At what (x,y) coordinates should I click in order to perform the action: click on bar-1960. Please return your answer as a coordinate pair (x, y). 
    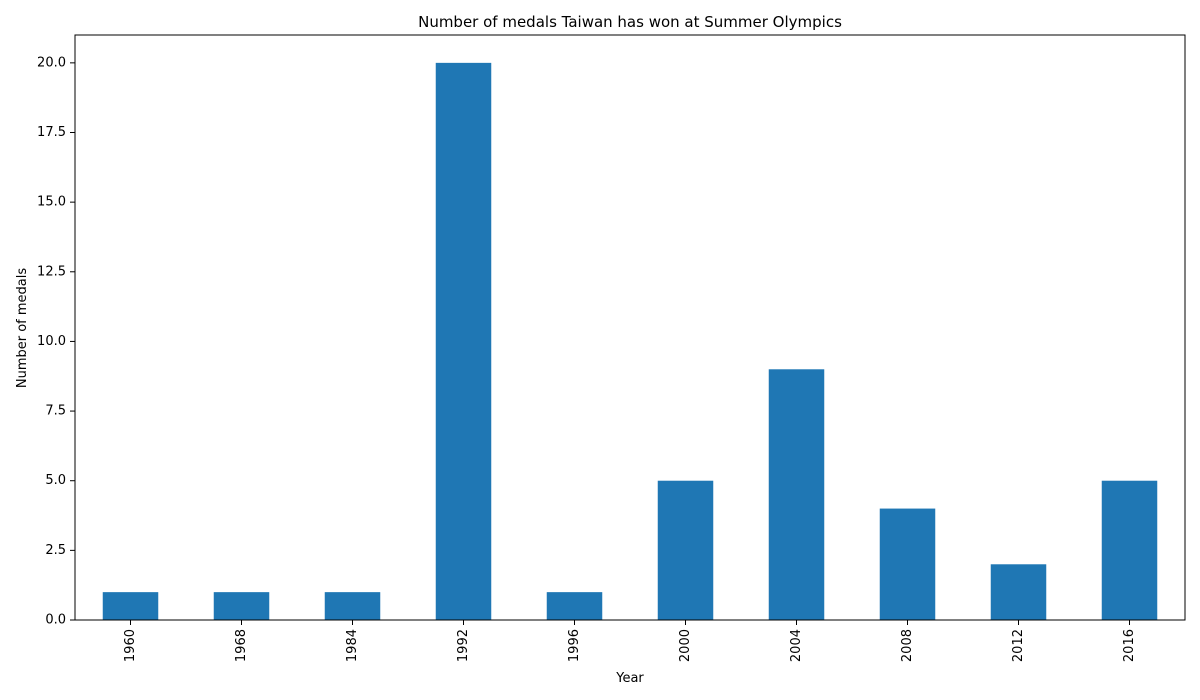
    Looking at the image, I should click on (130, 606).